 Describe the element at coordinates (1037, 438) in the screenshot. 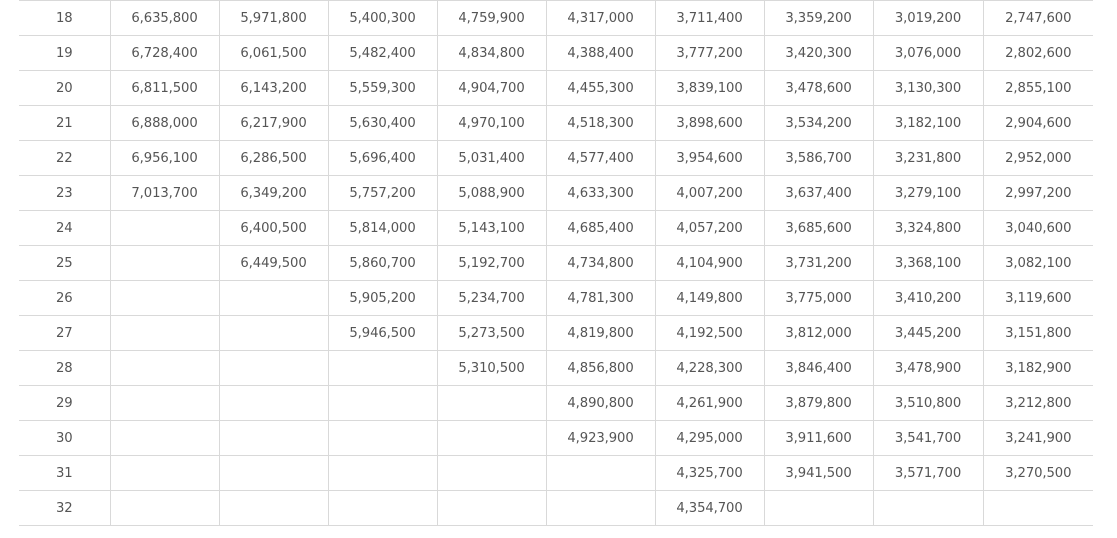

I see `salary-cell: 3,241,900` at that location.